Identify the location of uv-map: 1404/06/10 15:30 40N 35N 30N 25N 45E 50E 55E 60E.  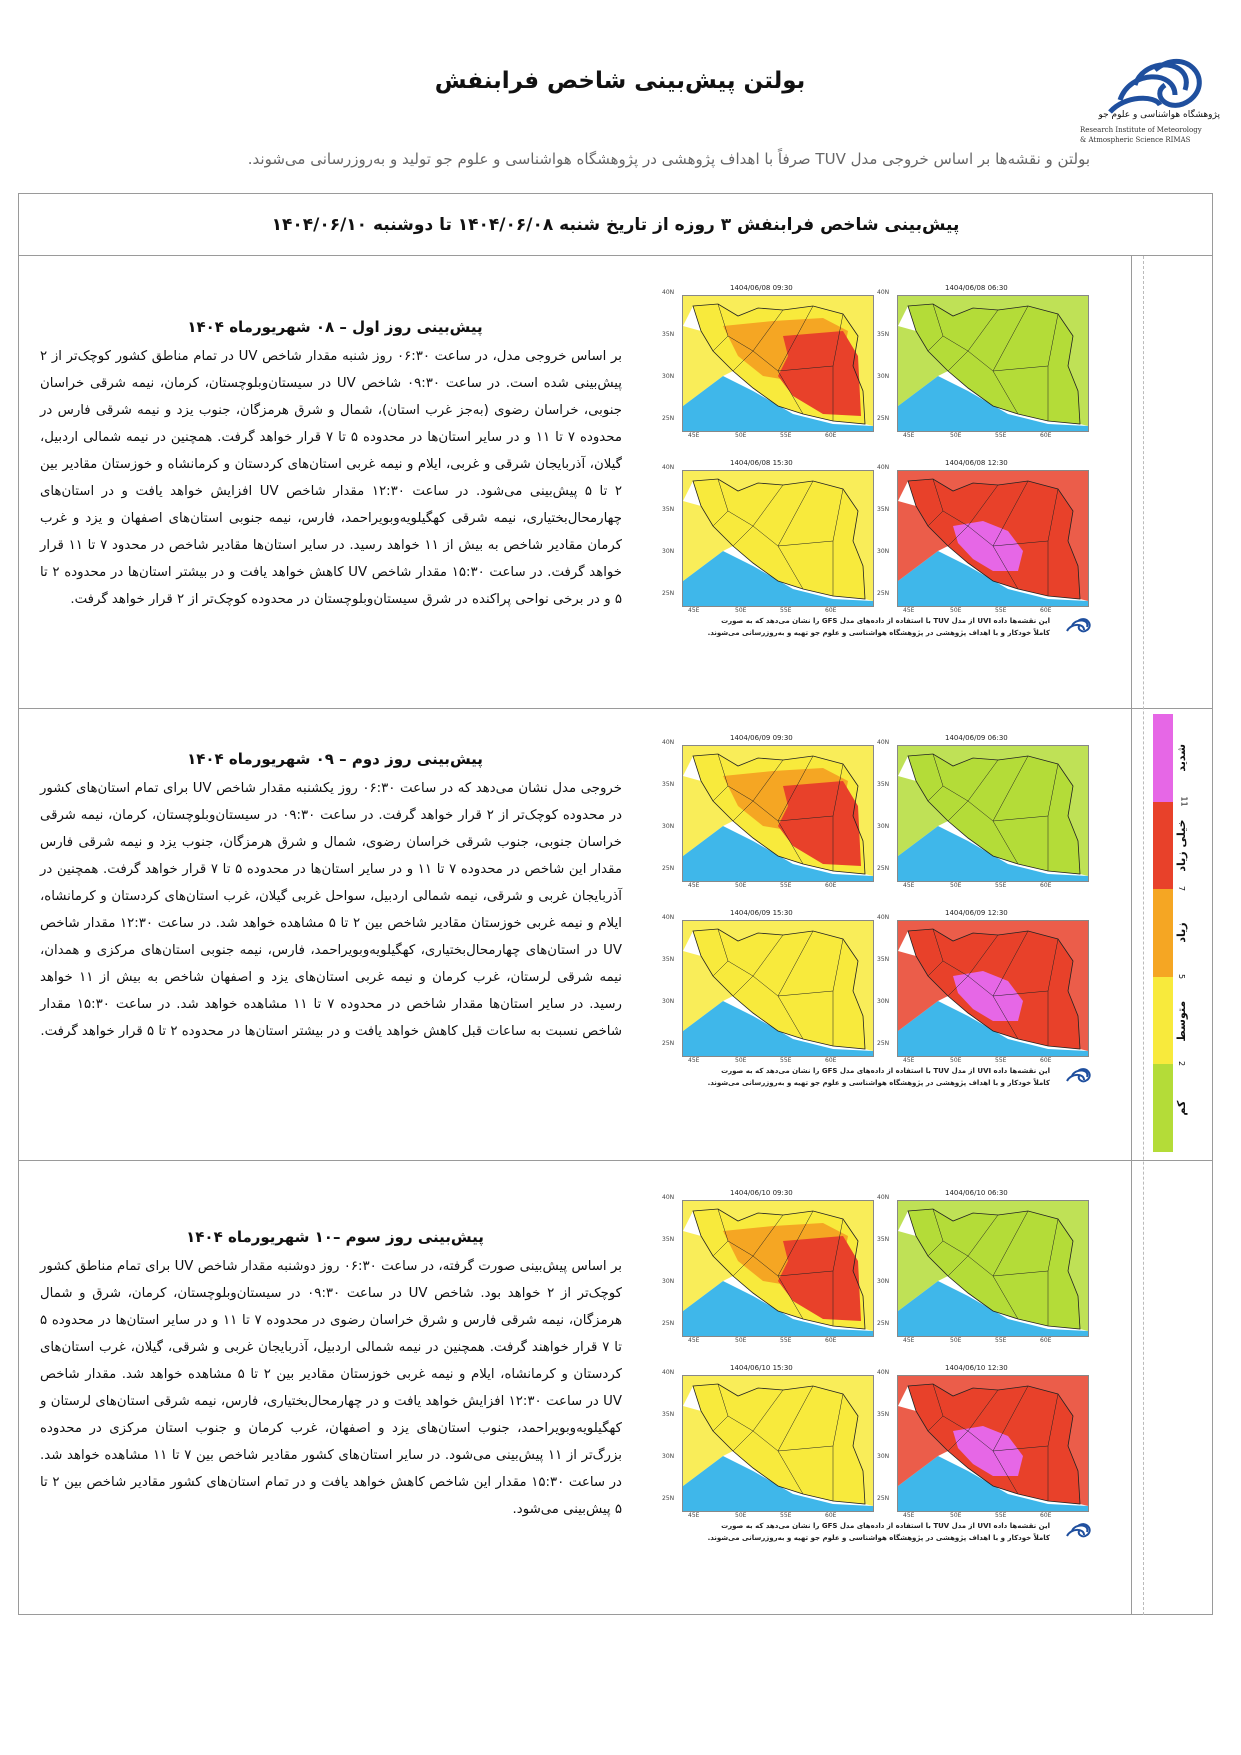
(767, 1444).